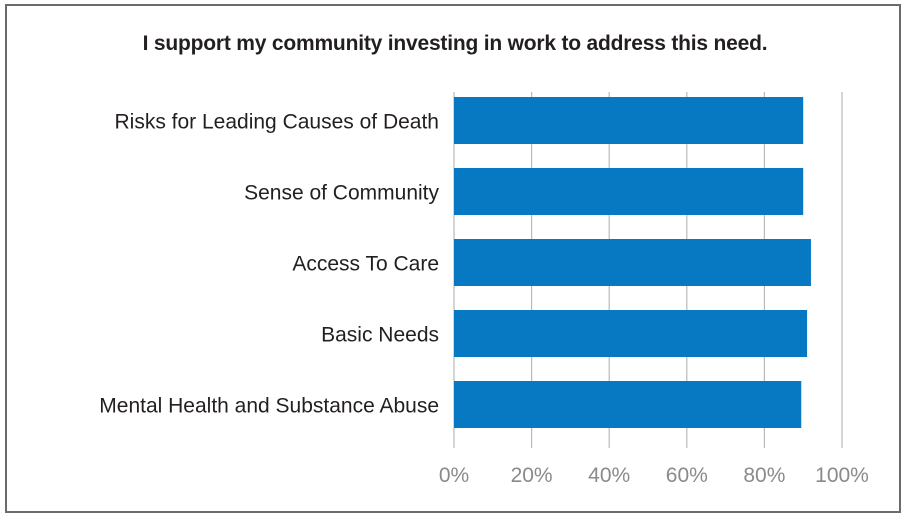 The width and height of the screenshot is (910, 520). Describe the element at coordinates (380, 335) in the screenshot. I see `category-label: Basic Needs` at that location.